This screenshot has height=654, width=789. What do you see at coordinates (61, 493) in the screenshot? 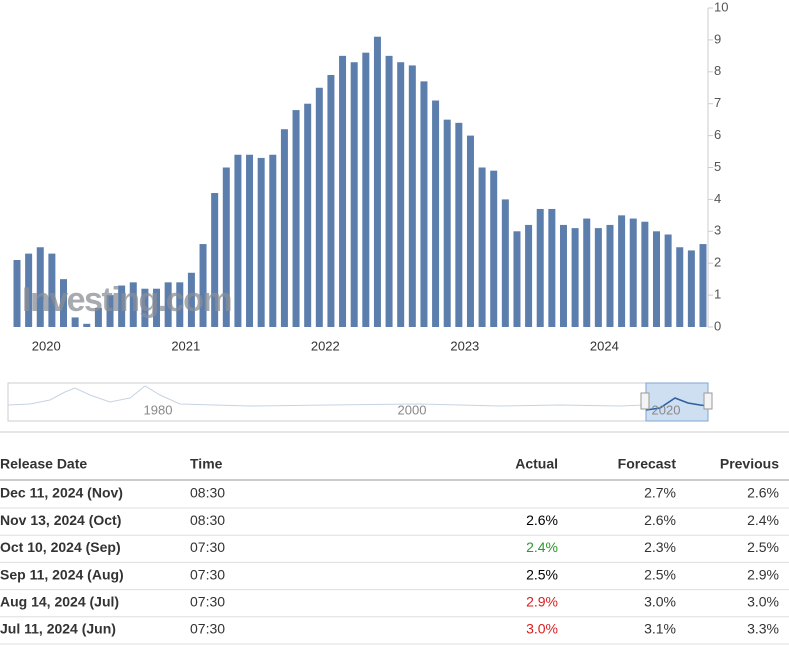
I see `table-cell: Dec 11, 2024 (Nov)` at bounding box center [61, 493].